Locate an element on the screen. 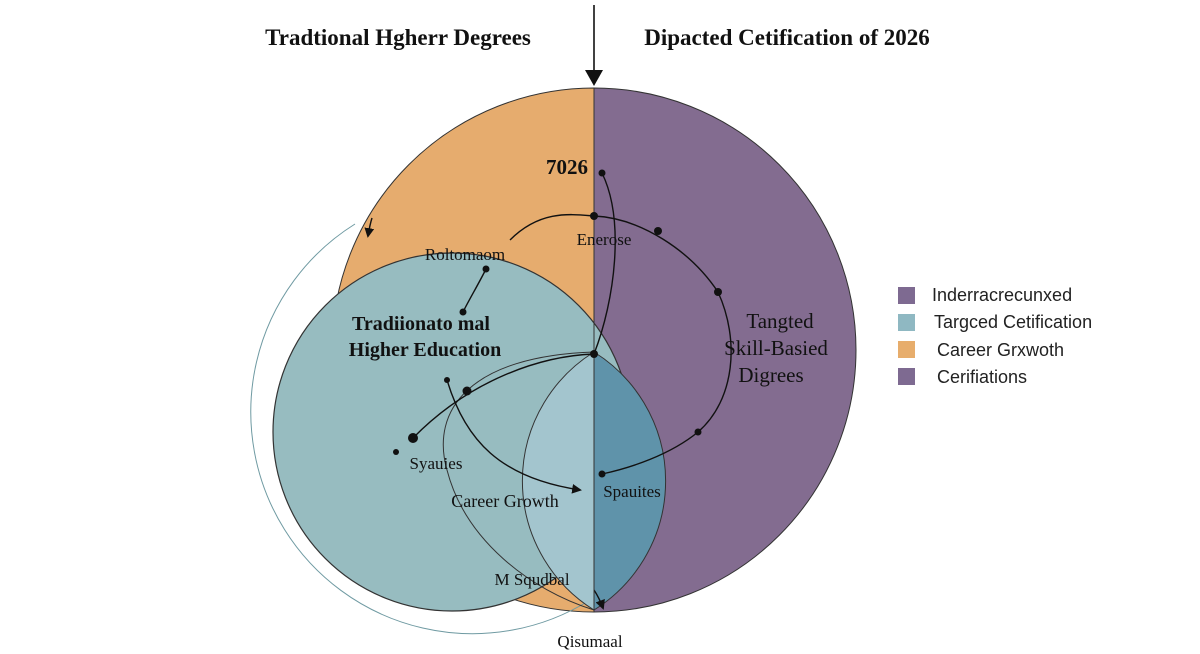 Image resolution: width=1200 pixels, height=654 pixels. enerose-label: Enerose is located at coordinates (604, 239).